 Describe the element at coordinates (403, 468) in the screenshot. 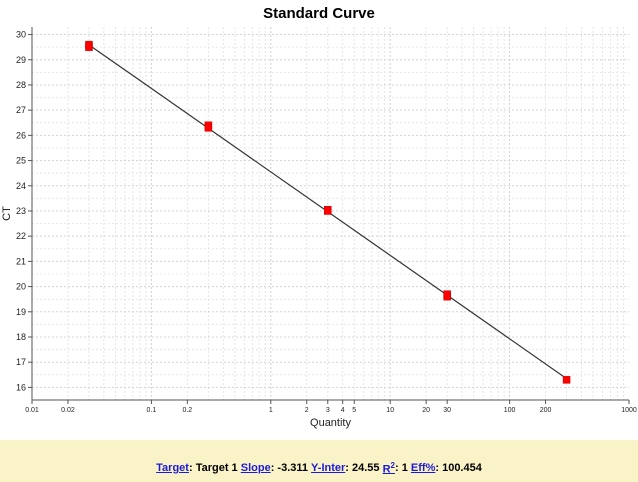

I see `r2-value: : 1` at that location.